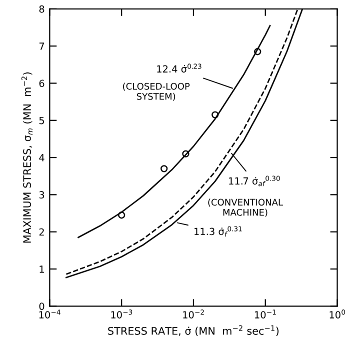 This screenshot has height=356, width=355. Describe the element at coordinates (193, 330) in the screenshot. I see `x-axis-title: STRESS RATE, σ̇ (MN m$^{−2}$ sec$^{−1}$)` at that location.